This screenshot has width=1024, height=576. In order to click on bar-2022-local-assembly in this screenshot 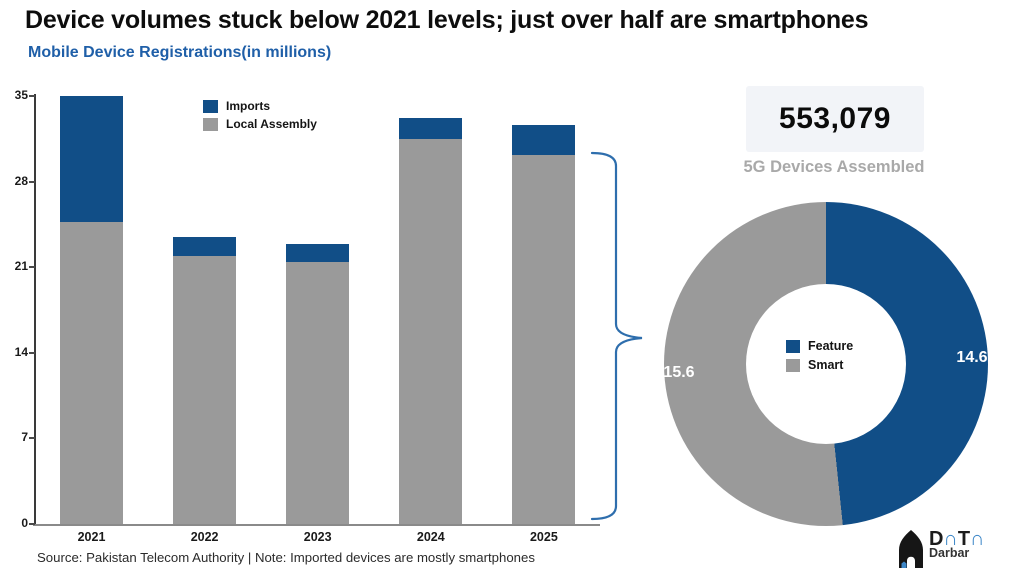, I will do `click(205, 390)`.